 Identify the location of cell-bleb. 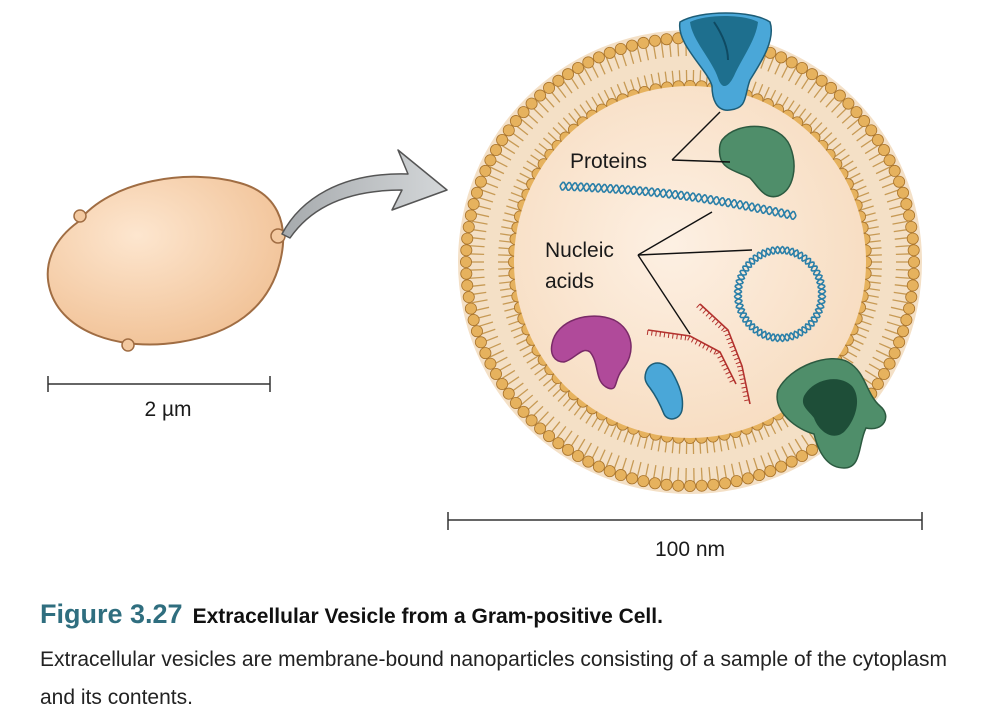
(80, 216).